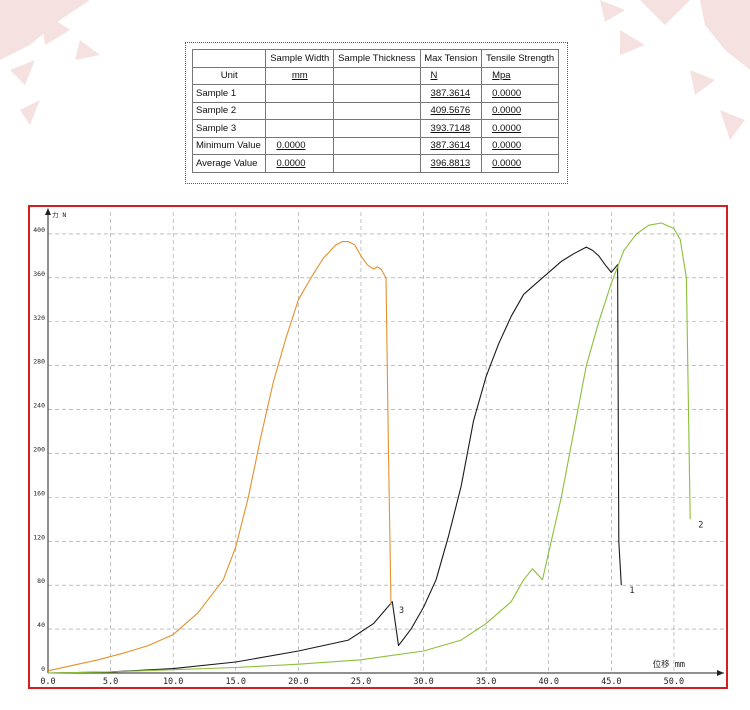 This screenshot has height=710, width=750. Describe the element at coordinates (229, 163) in the screenshot. I see `table-cell: Average Value` at that location.